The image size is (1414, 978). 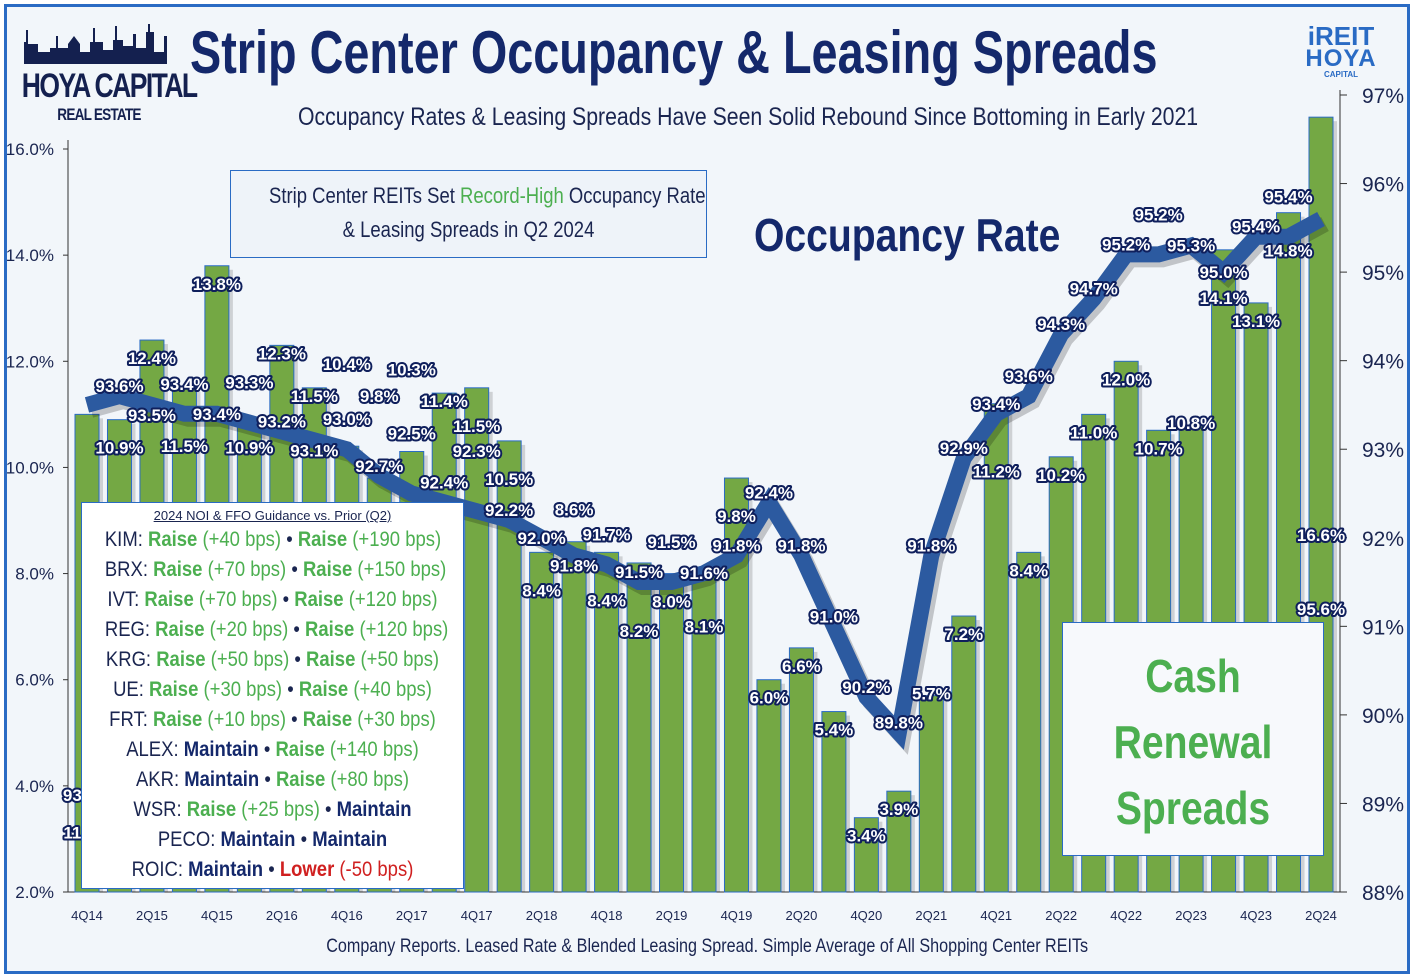 I want to click on spread-data-label: 5.4%, so click(x=834, y=730).